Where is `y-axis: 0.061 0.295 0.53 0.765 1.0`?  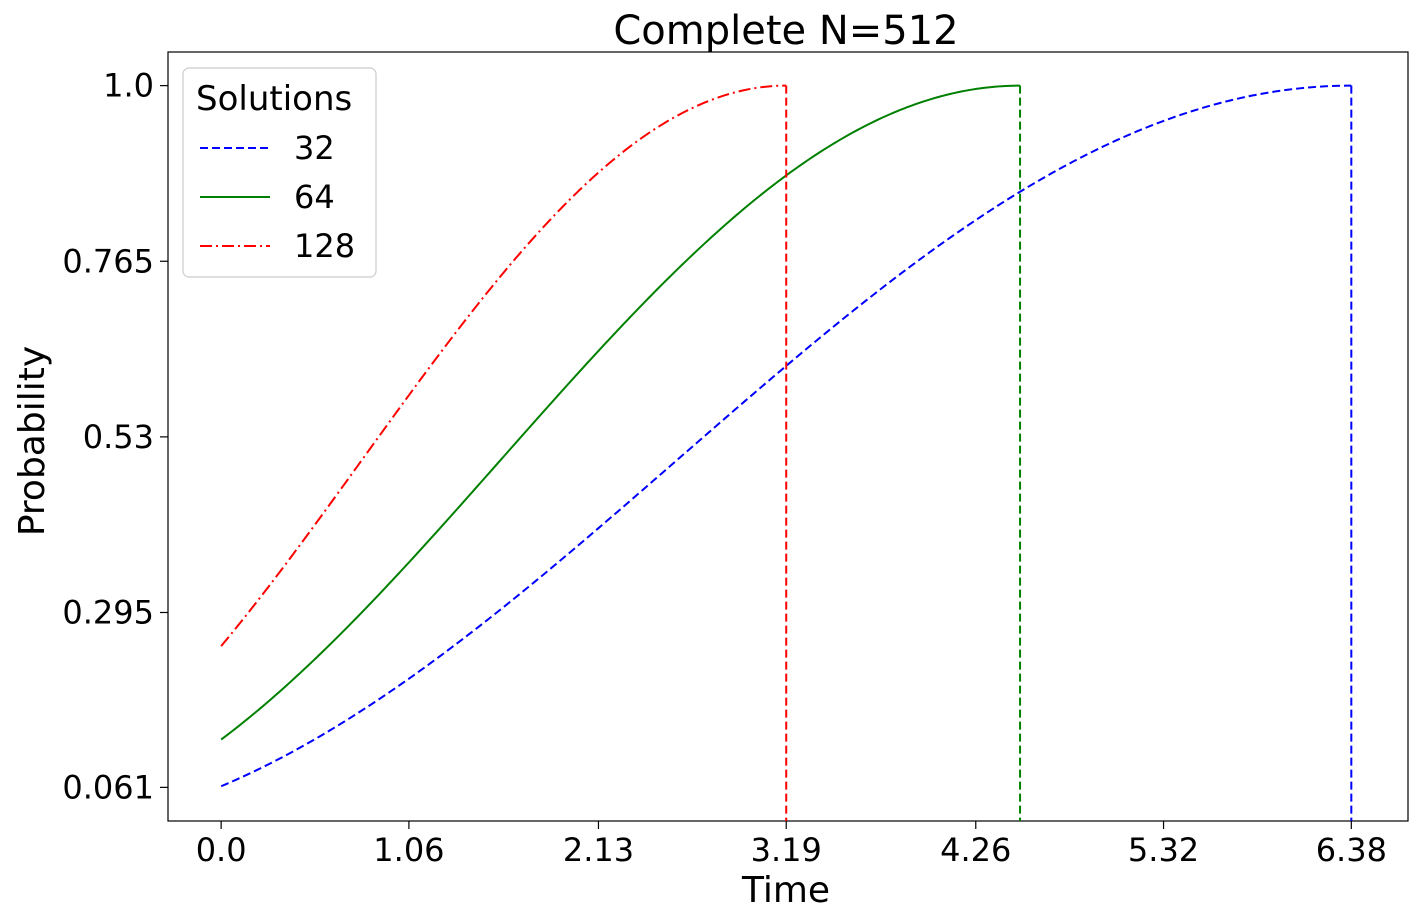
y-axis: 0.061 0.295 0.53 0.765 1.0 is located at coordinates (115, 436).